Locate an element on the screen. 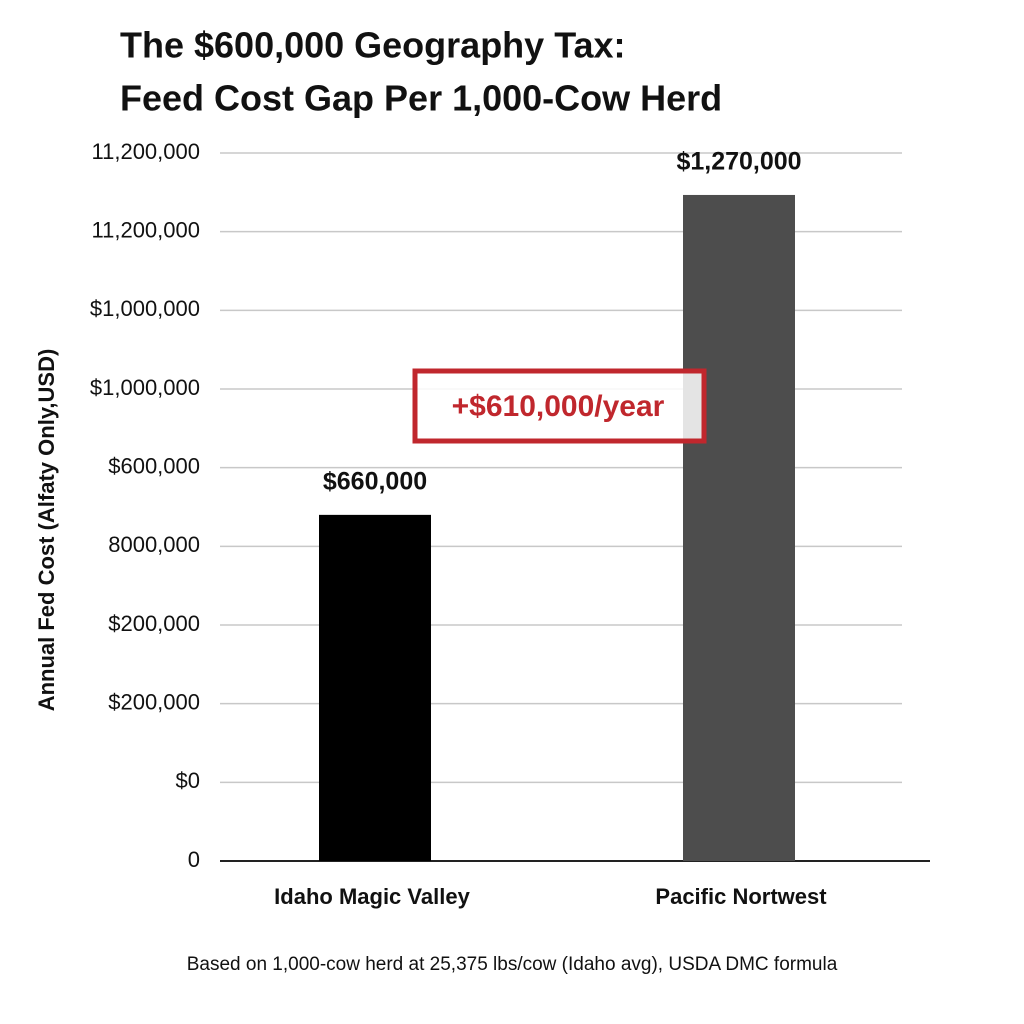  annotation: +$610,000/year is located at coordinates (558, 406).